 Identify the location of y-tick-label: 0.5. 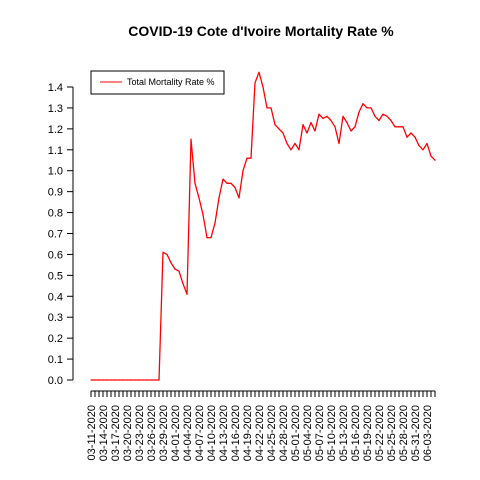
(55, 276).